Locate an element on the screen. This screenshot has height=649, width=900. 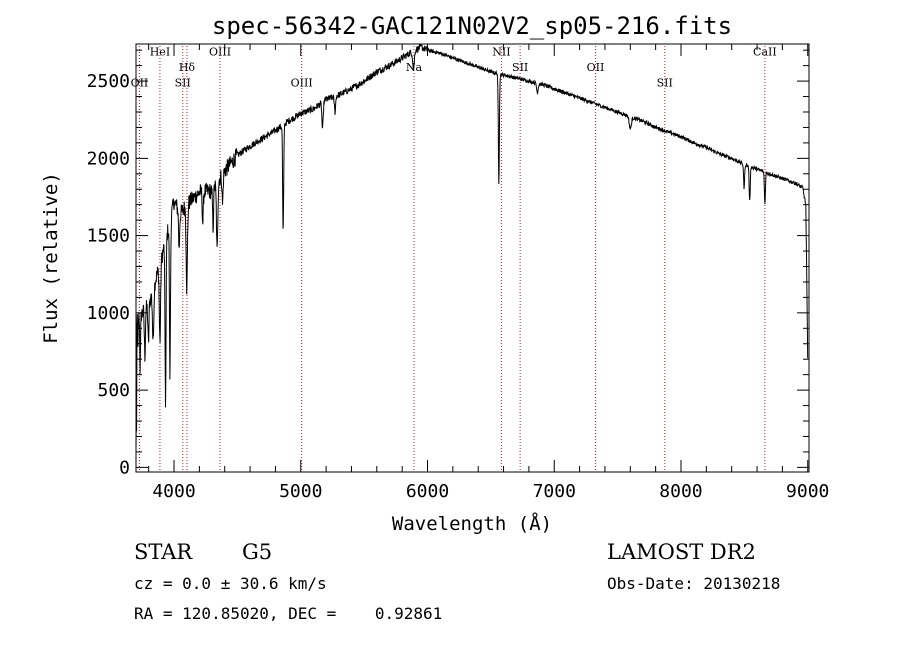
x-axis-label: Wavelength (Å) is located at coordinates (472, 523).